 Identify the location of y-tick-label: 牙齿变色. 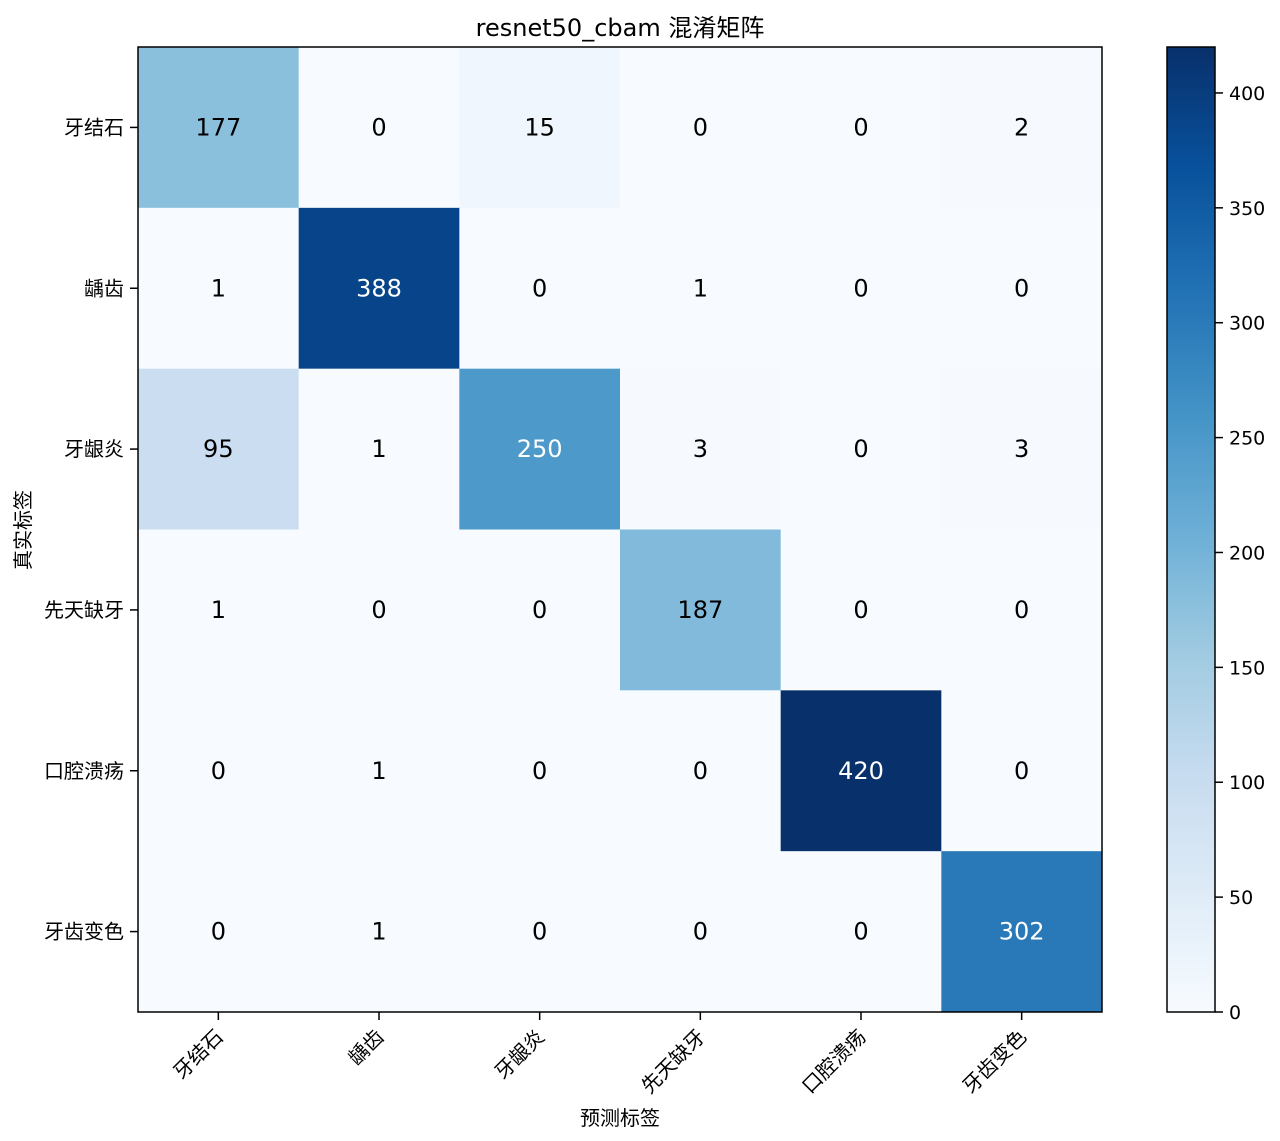
(84, 932).